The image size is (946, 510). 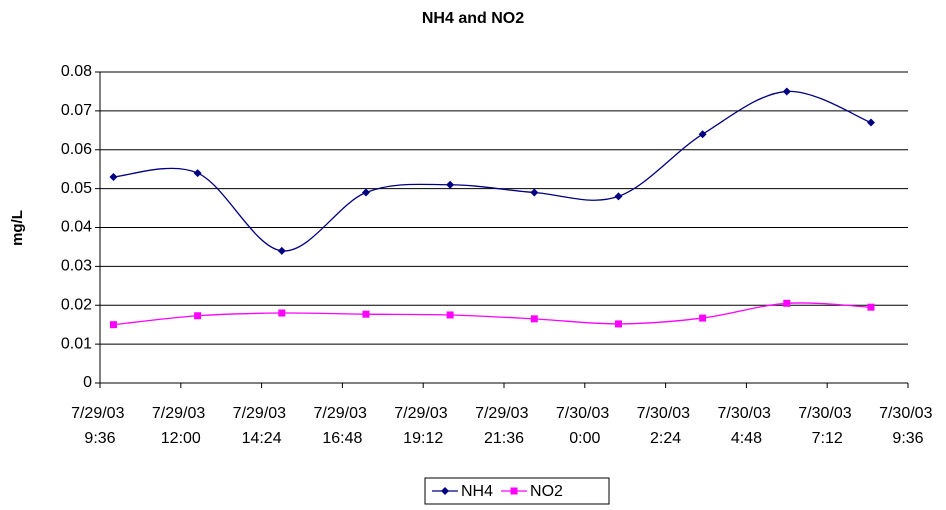 What do you see at coordinates (827, 426) in the screenshot?
I see `x-tick-label: 7/30/03 7:12` at bounding box center [827, 426].